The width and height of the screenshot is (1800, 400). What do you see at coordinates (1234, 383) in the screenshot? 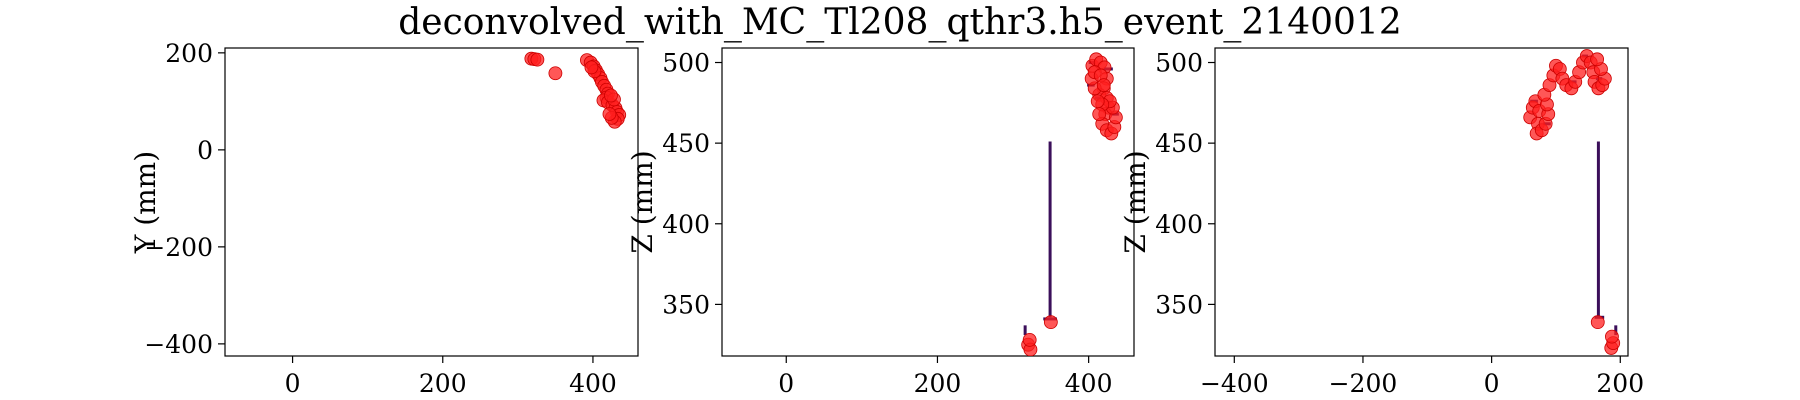
I see `x-tick-label: −400` at bounding box center [1234, 383].